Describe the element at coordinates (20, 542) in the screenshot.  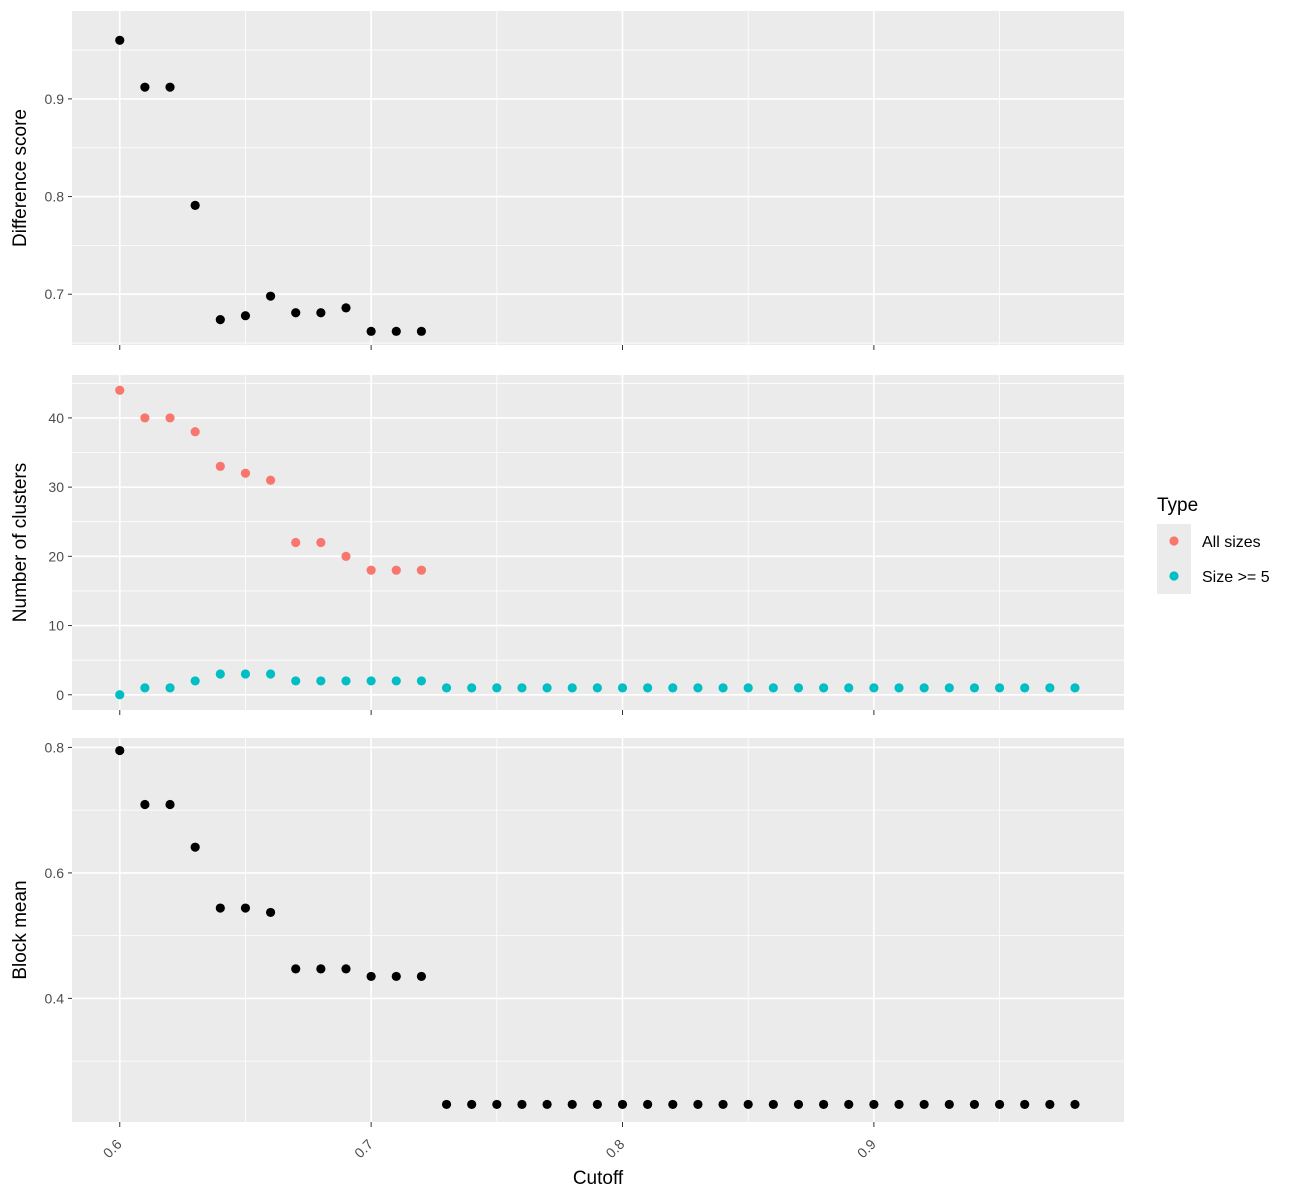
I see `y-axis-title: Number of clusters` at that location.